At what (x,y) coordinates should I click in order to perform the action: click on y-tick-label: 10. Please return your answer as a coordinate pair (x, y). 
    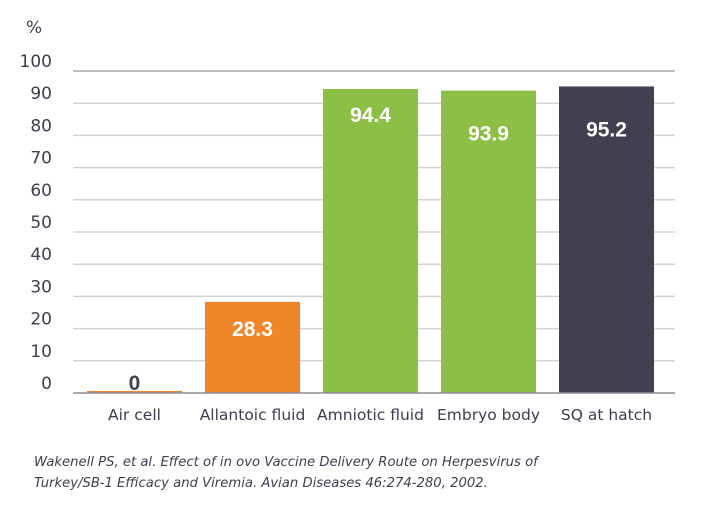
    Looking at the image, I should click on (41, 352).